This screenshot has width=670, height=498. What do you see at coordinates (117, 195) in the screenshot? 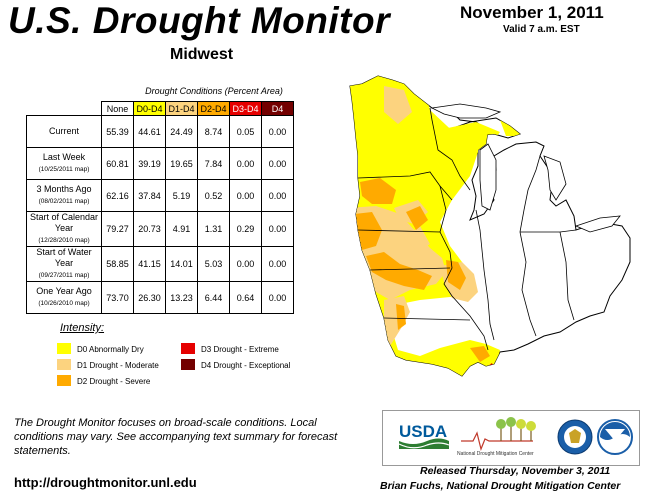
I see `cell-none: 62.16` at bounding box center [117, 195].